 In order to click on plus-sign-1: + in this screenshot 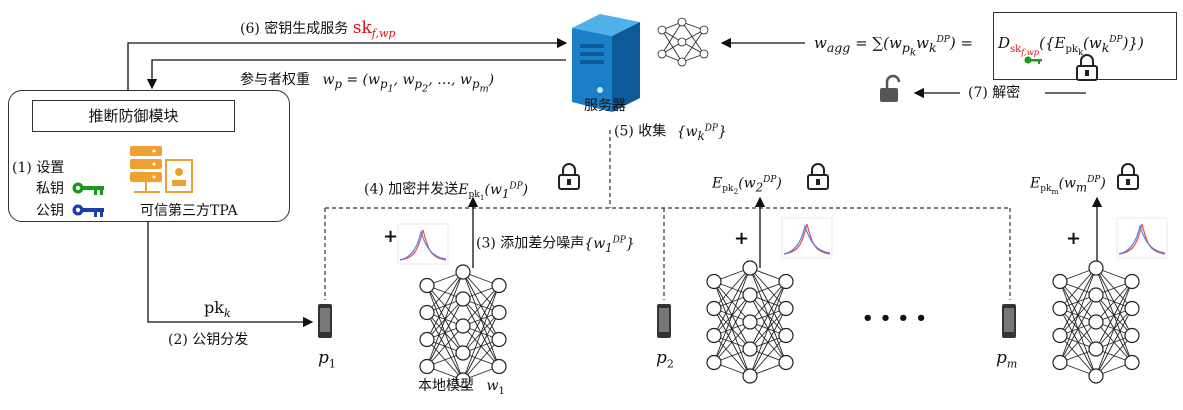, I will do `click(391, 236)`.